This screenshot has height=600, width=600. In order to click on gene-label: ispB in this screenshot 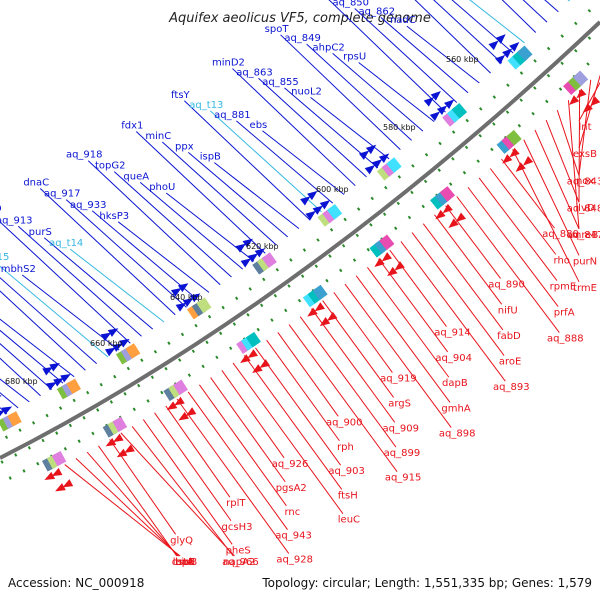, I will do `click(210, 157)`.